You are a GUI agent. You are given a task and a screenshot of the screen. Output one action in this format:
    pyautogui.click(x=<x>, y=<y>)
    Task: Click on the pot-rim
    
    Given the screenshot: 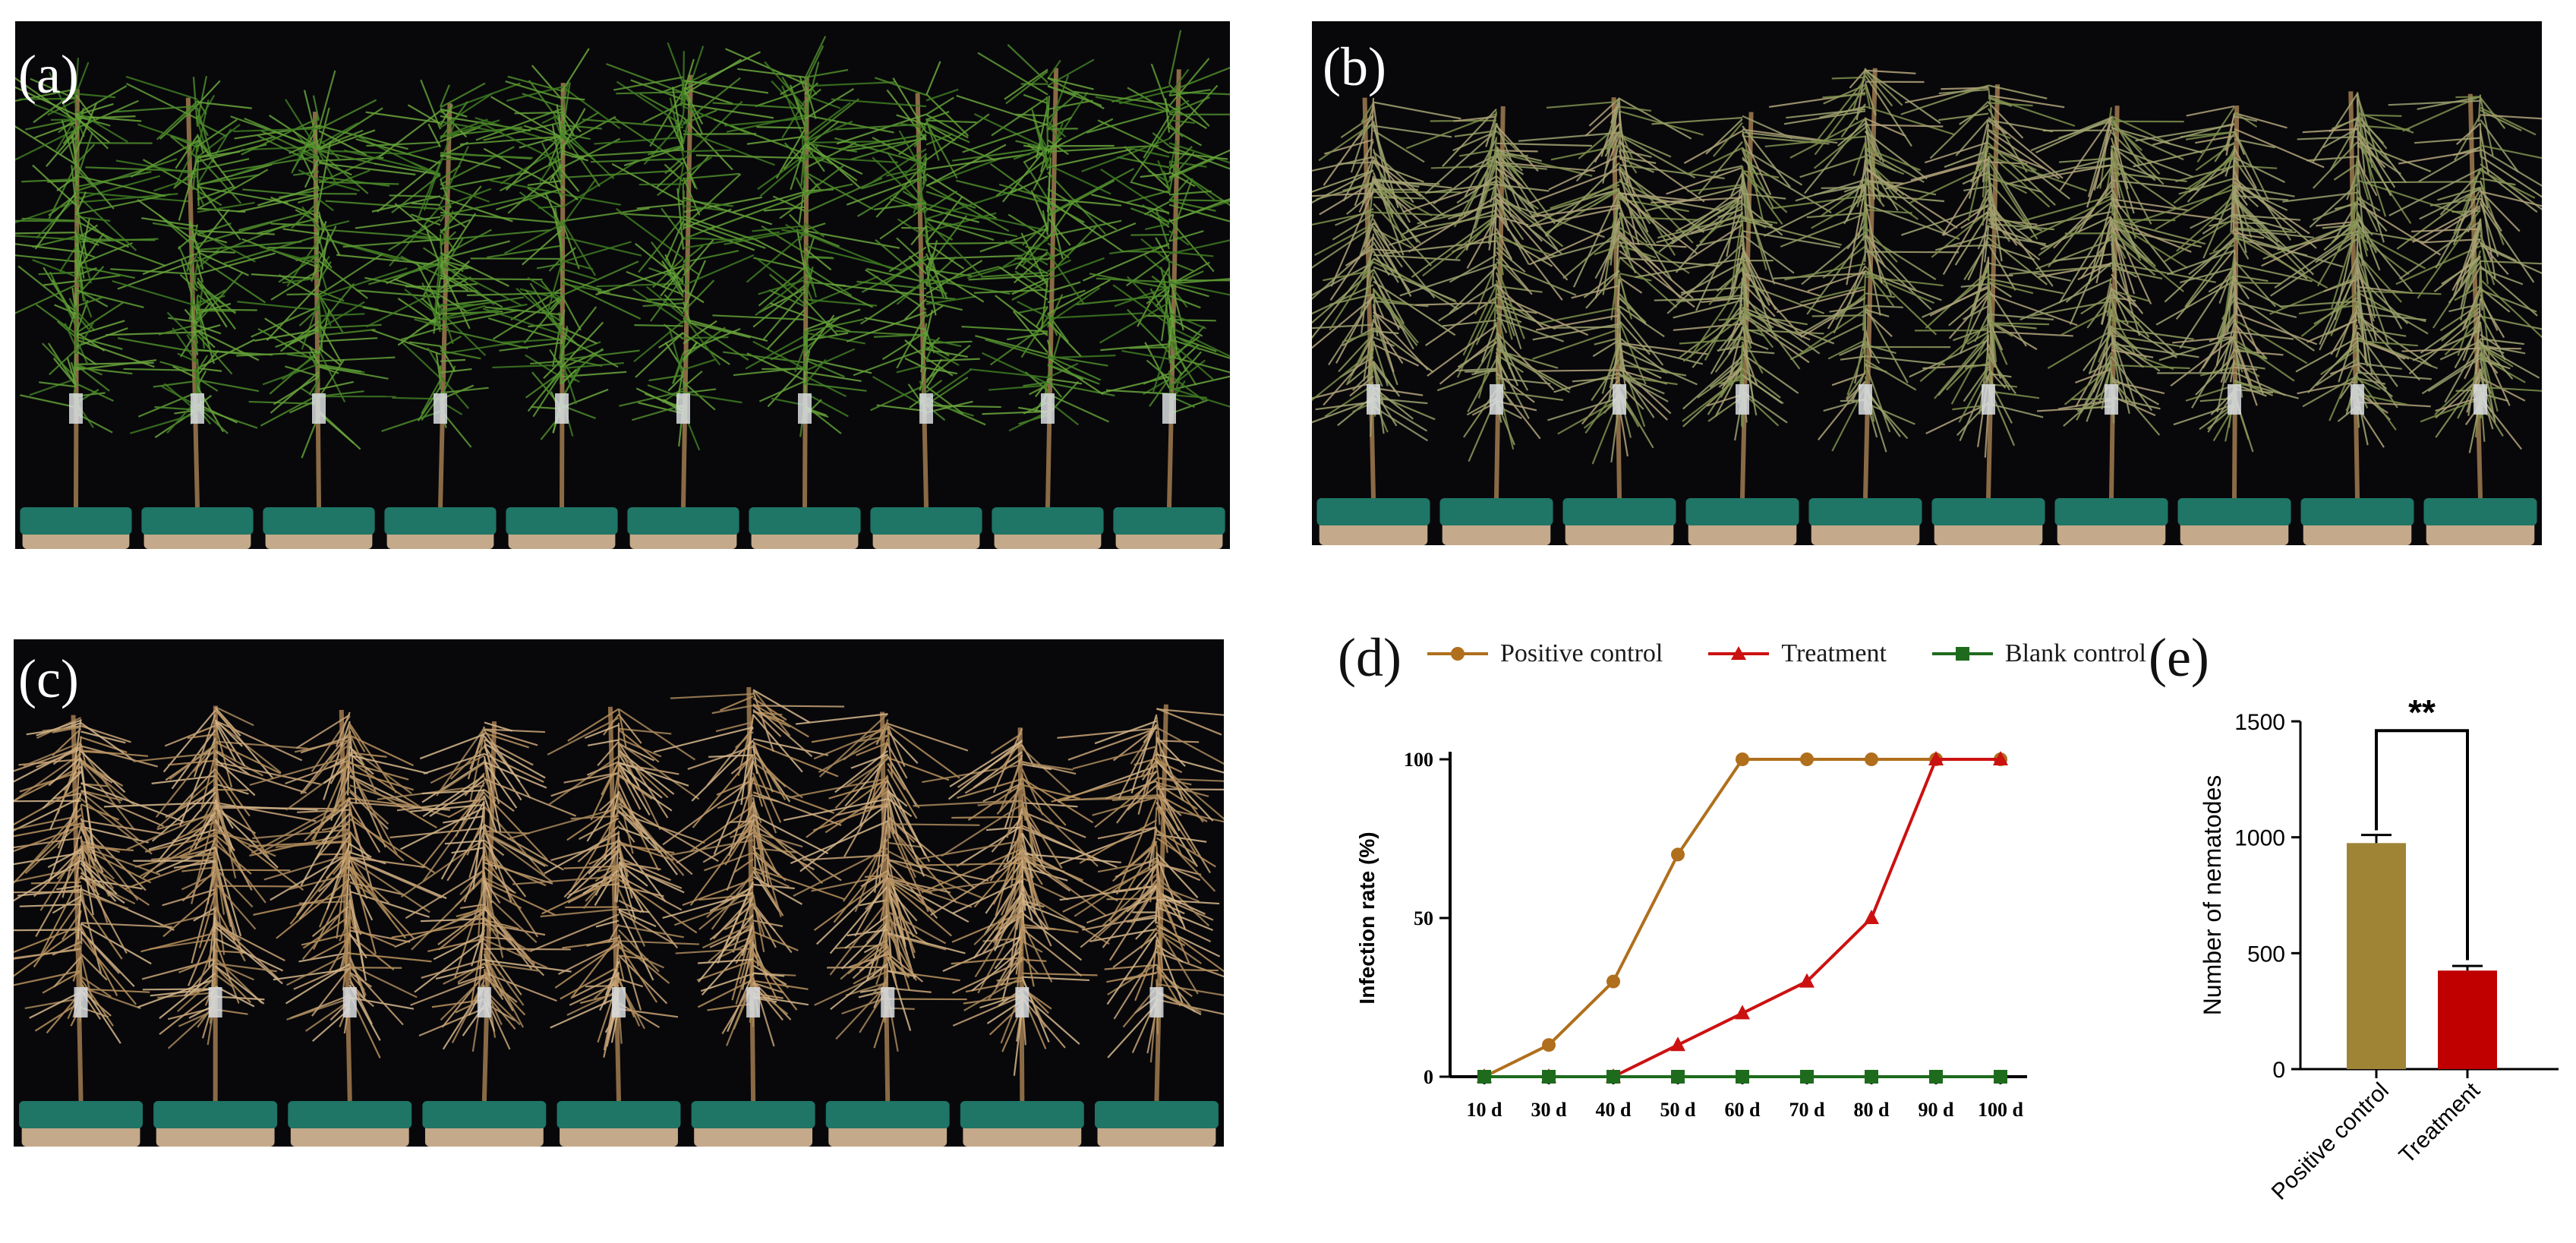 What is the action you would take?
    pyautogui.click(x=215, y=1114)
    